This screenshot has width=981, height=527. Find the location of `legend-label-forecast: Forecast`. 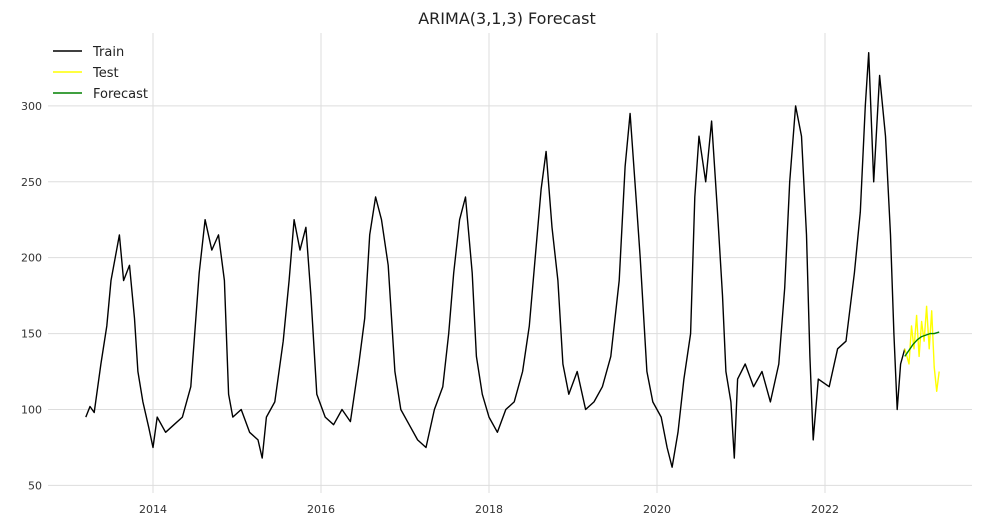

legend-label-forecast: Forecast is located at coordinates (120, 94).